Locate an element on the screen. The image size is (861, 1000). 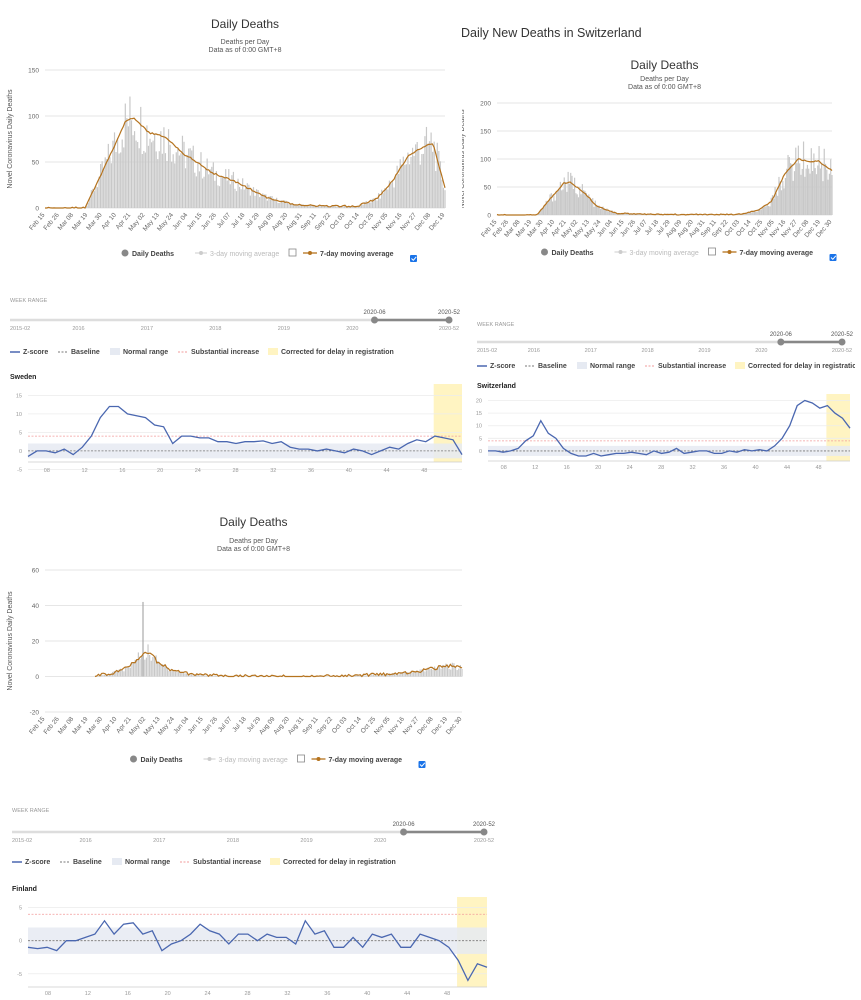
x-tick-label: 24 is located at coordinates (630, 468).